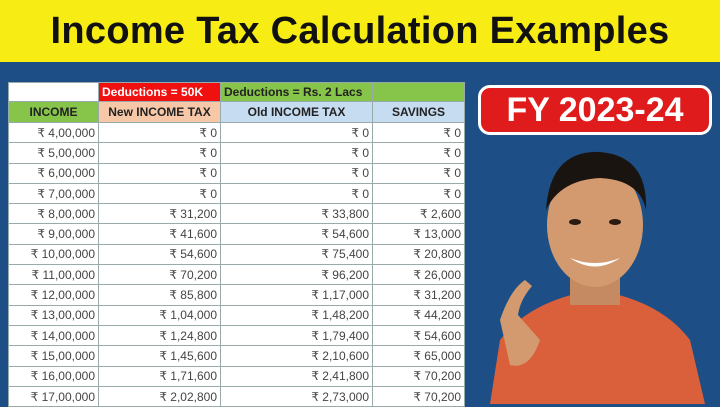 The image size is (720, 407). Describe the element at coordinates (296, 295) in the screenshot. I see `table-cell: ₹ 1,17,000` at that location.